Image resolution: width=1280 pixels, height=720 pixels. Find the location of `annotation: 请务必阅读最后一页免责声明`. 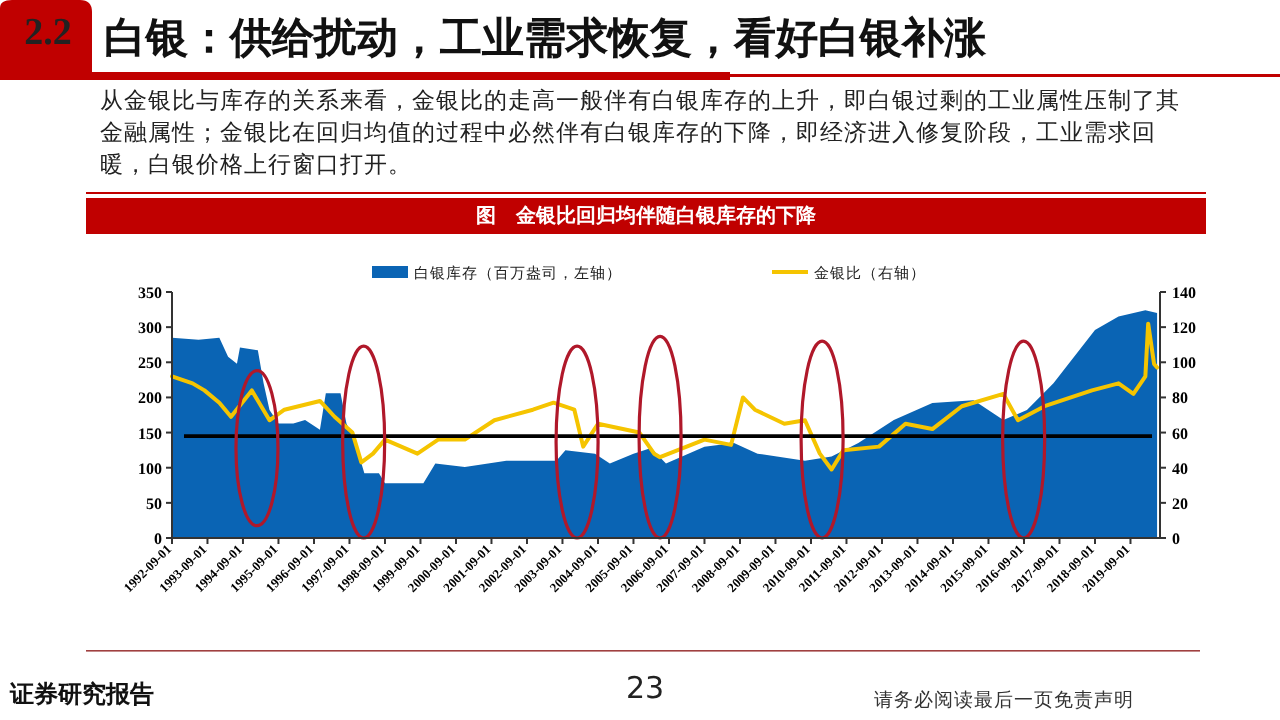

annotation: 请务必阅读最后一页免责声明 is located at coordinates (1004, 701).